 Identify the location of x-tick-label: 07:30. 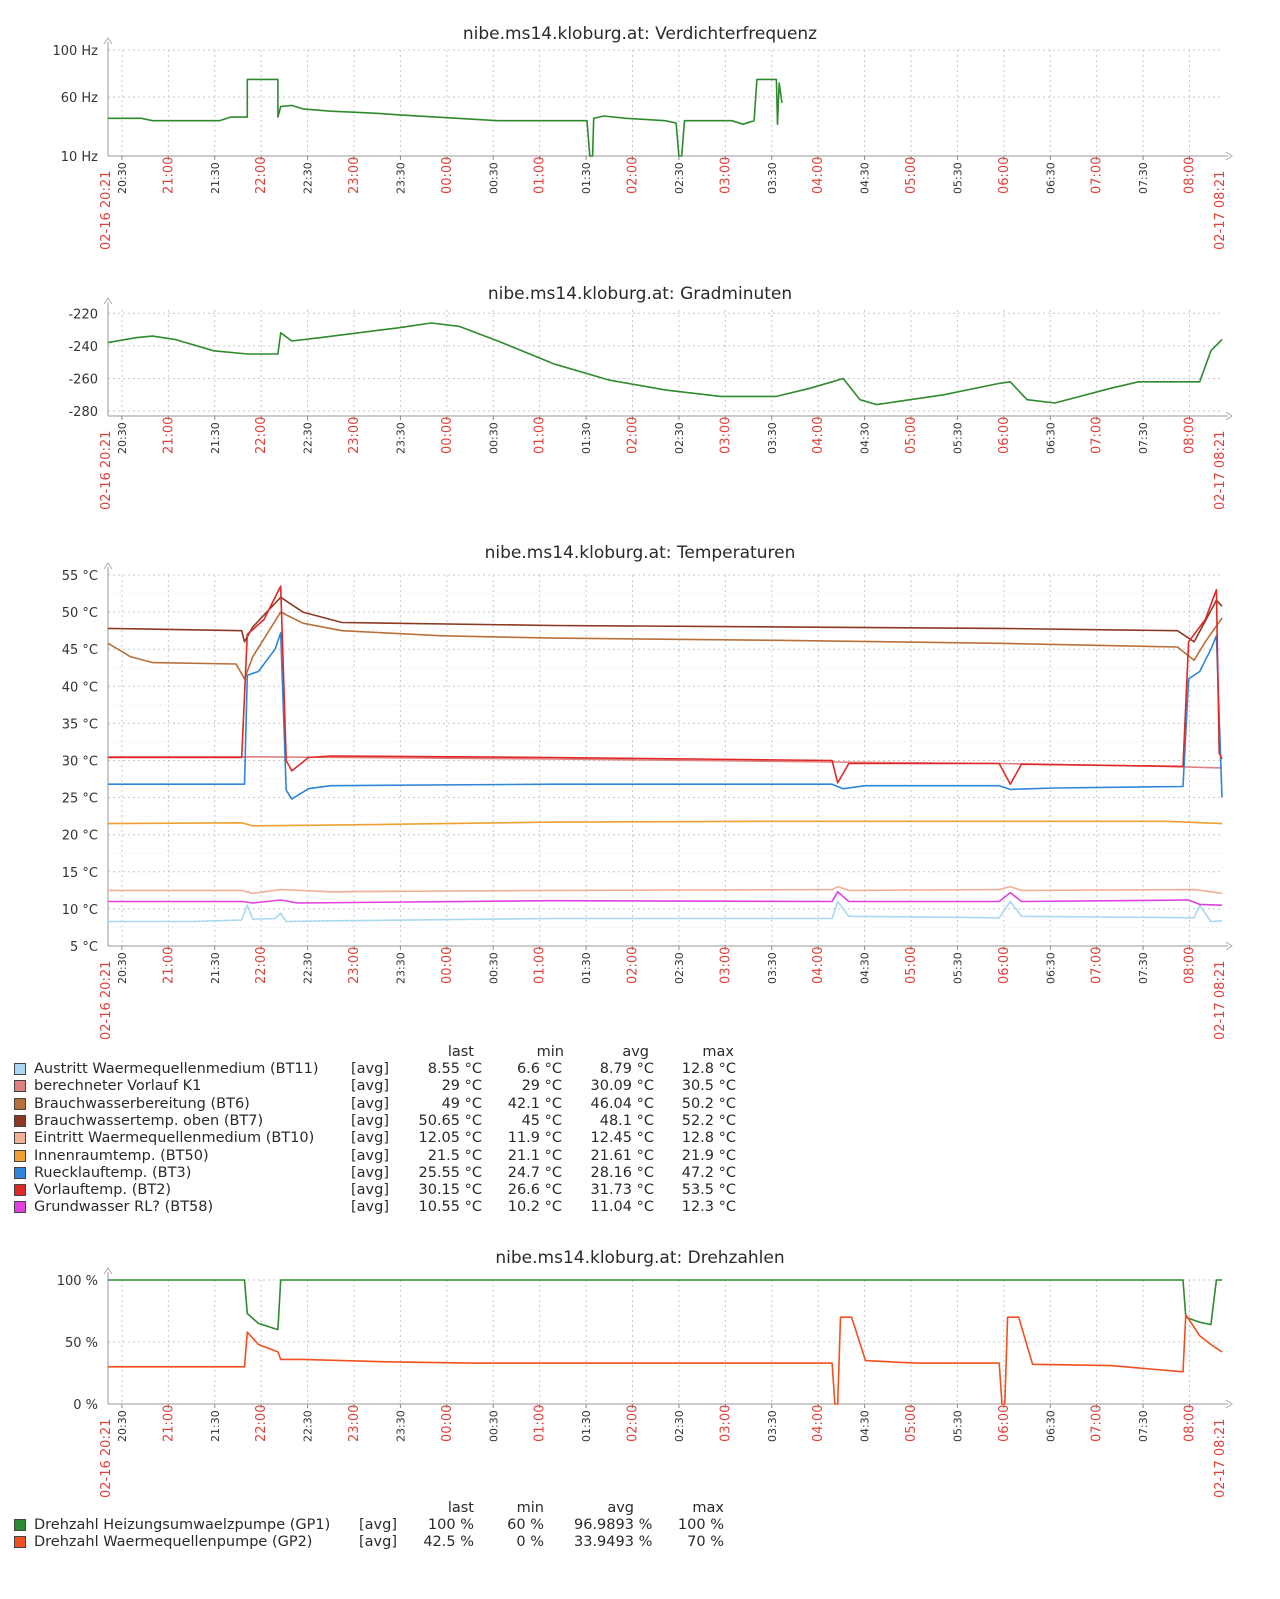
(1143, 178).